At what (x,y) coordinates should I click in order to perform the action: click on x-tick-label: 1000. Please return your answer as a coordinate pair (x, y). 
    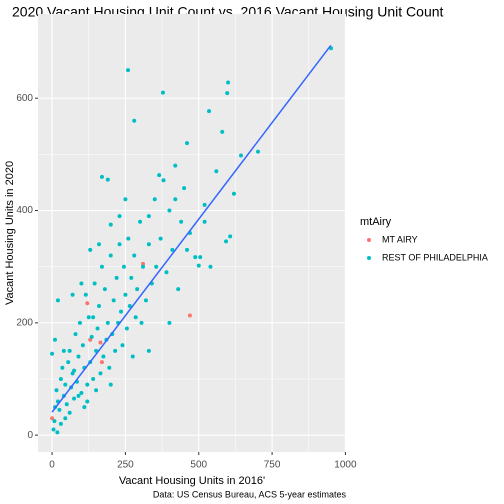
    Looking at the image, I should click on (345, 465).